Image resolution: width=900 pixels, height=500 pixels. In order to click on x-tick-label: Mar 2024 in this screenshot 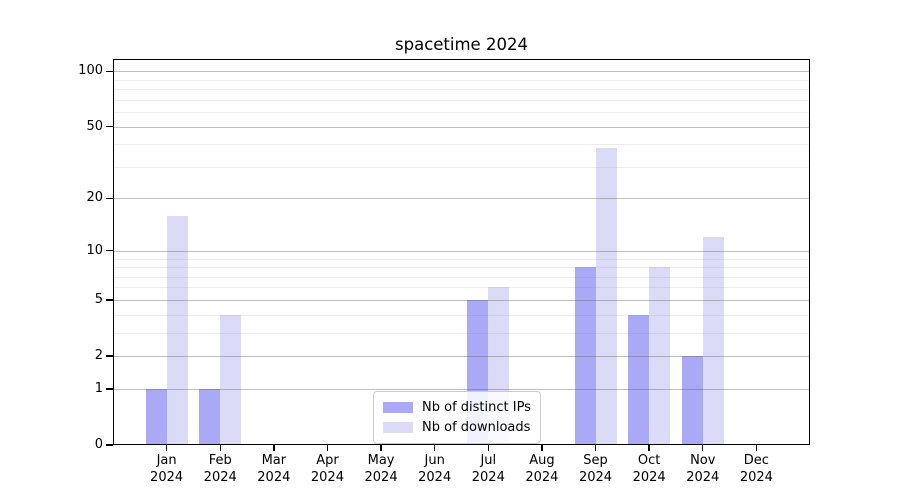, I will do `click(274, 469)`.